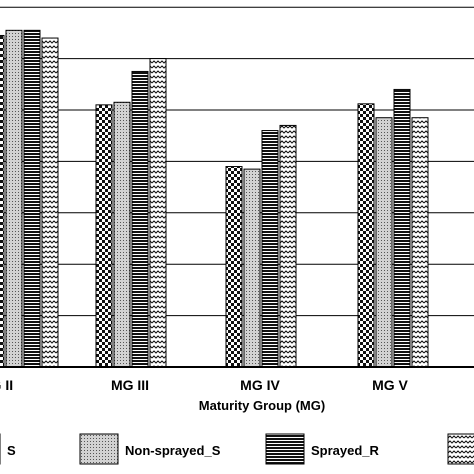 Image resolution: width=474 pixels, height=474 pixels. What do you see at coordinates (390, 385) in the screenshot?
I see `x-tick-label: MG V` at bounding box center [390, 385].